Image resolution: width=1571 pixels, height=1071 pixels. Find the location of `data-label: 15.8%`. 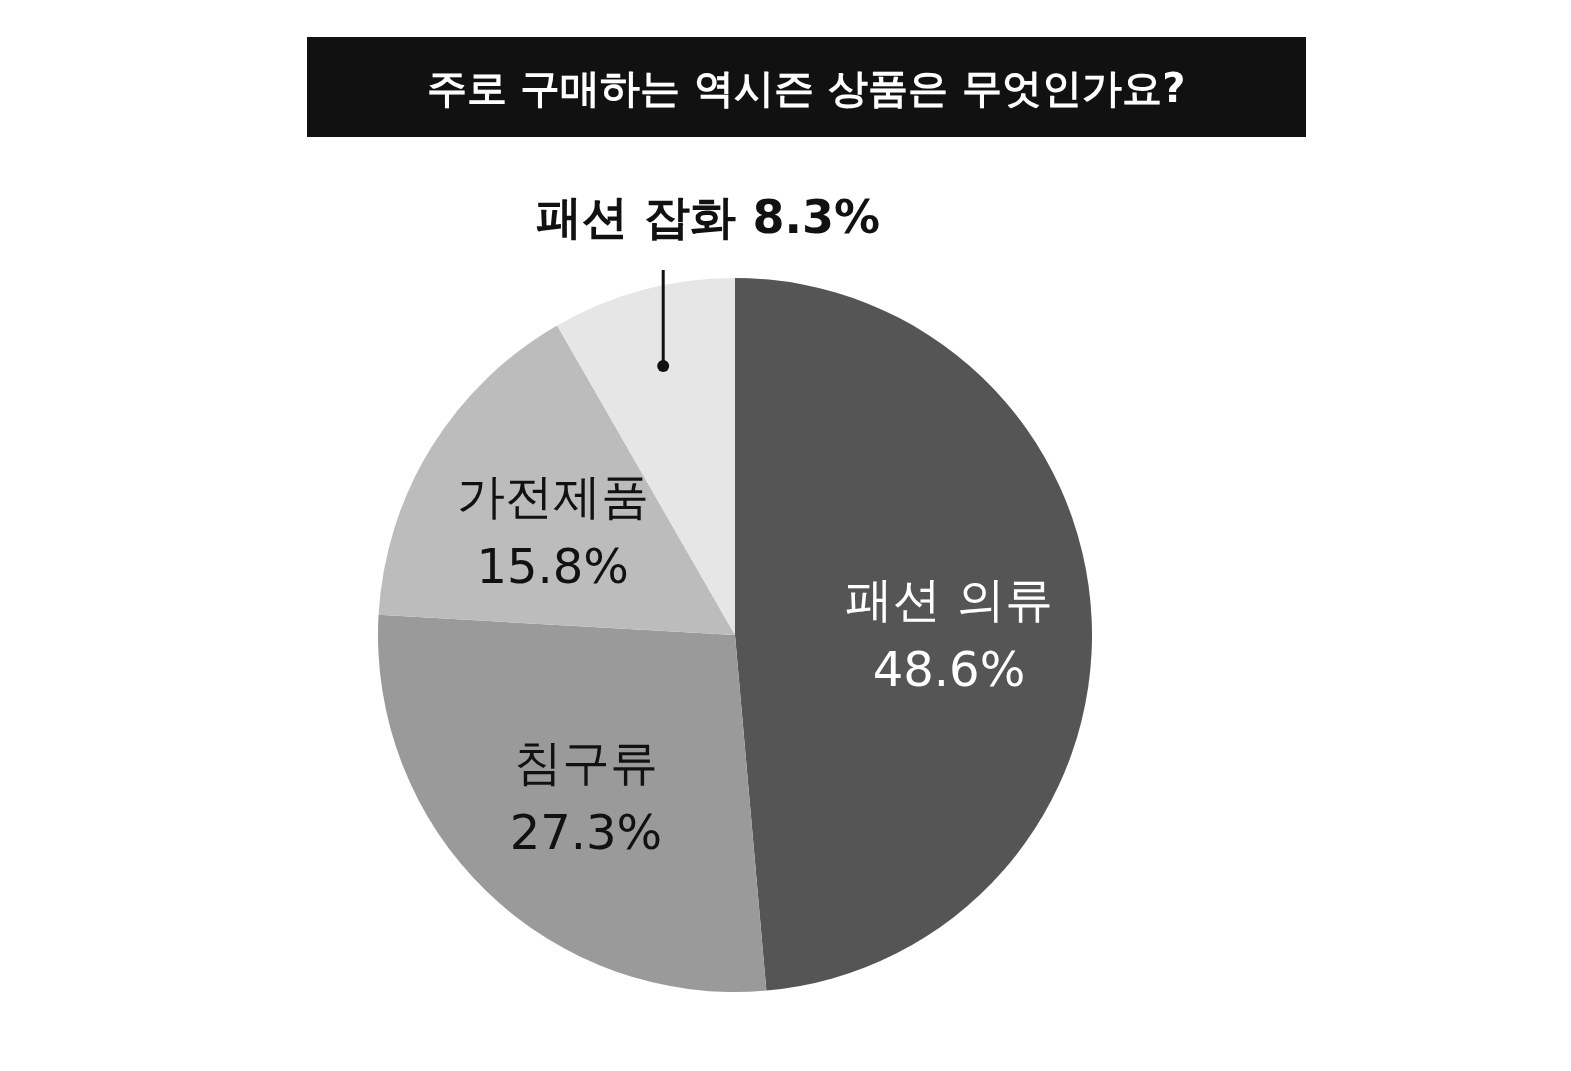

data-label: 15.8% is located at coordinates (552, 565).